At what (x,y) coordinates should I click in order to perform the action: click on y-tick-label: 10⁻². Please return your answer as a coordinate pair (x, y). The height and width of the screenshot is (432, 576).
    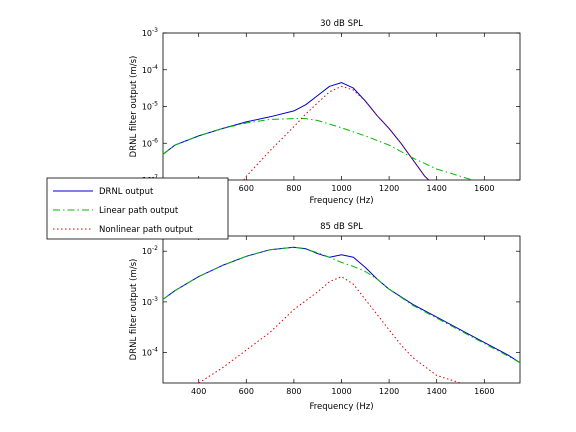
    Looking at the image, I should click on (150, 250).